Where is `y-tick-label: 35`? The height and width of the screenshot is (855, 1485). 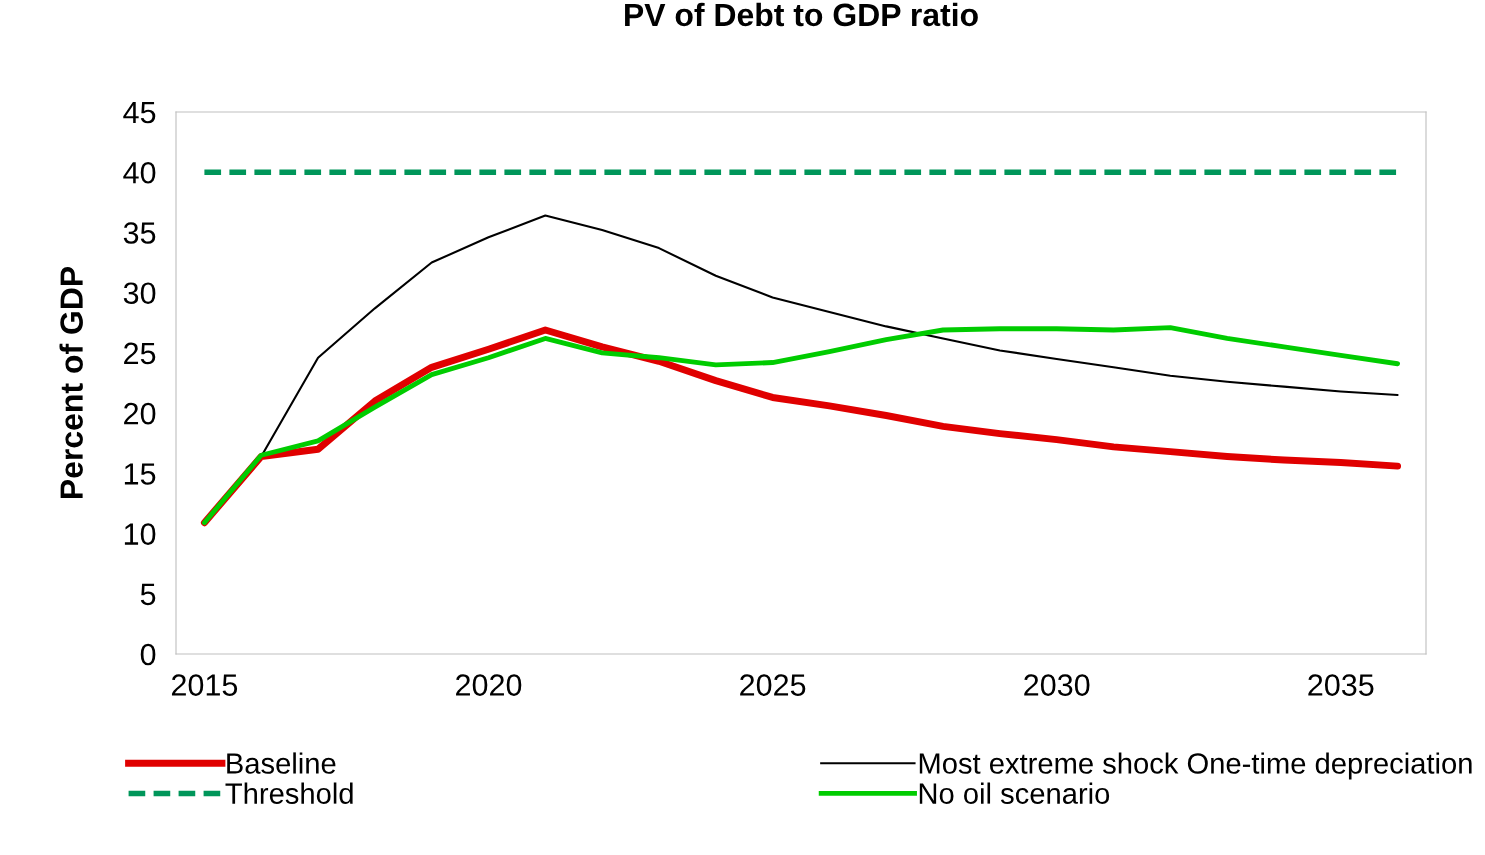 y-tick-label: 35 is located at coordinates (139, 233).